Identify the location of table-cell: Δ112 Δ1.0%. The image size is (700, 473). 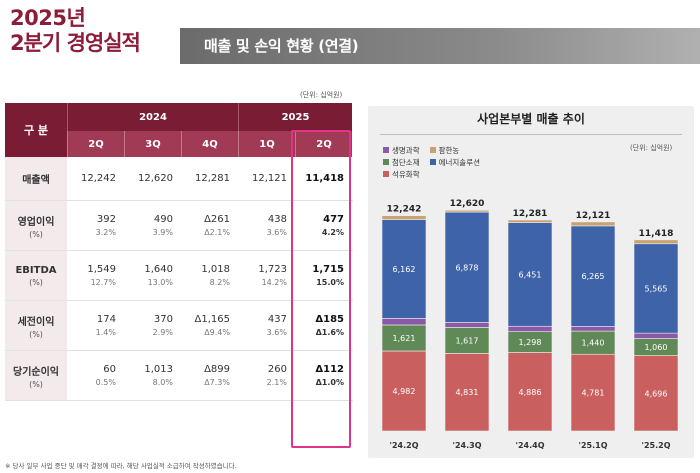
(329, 375).